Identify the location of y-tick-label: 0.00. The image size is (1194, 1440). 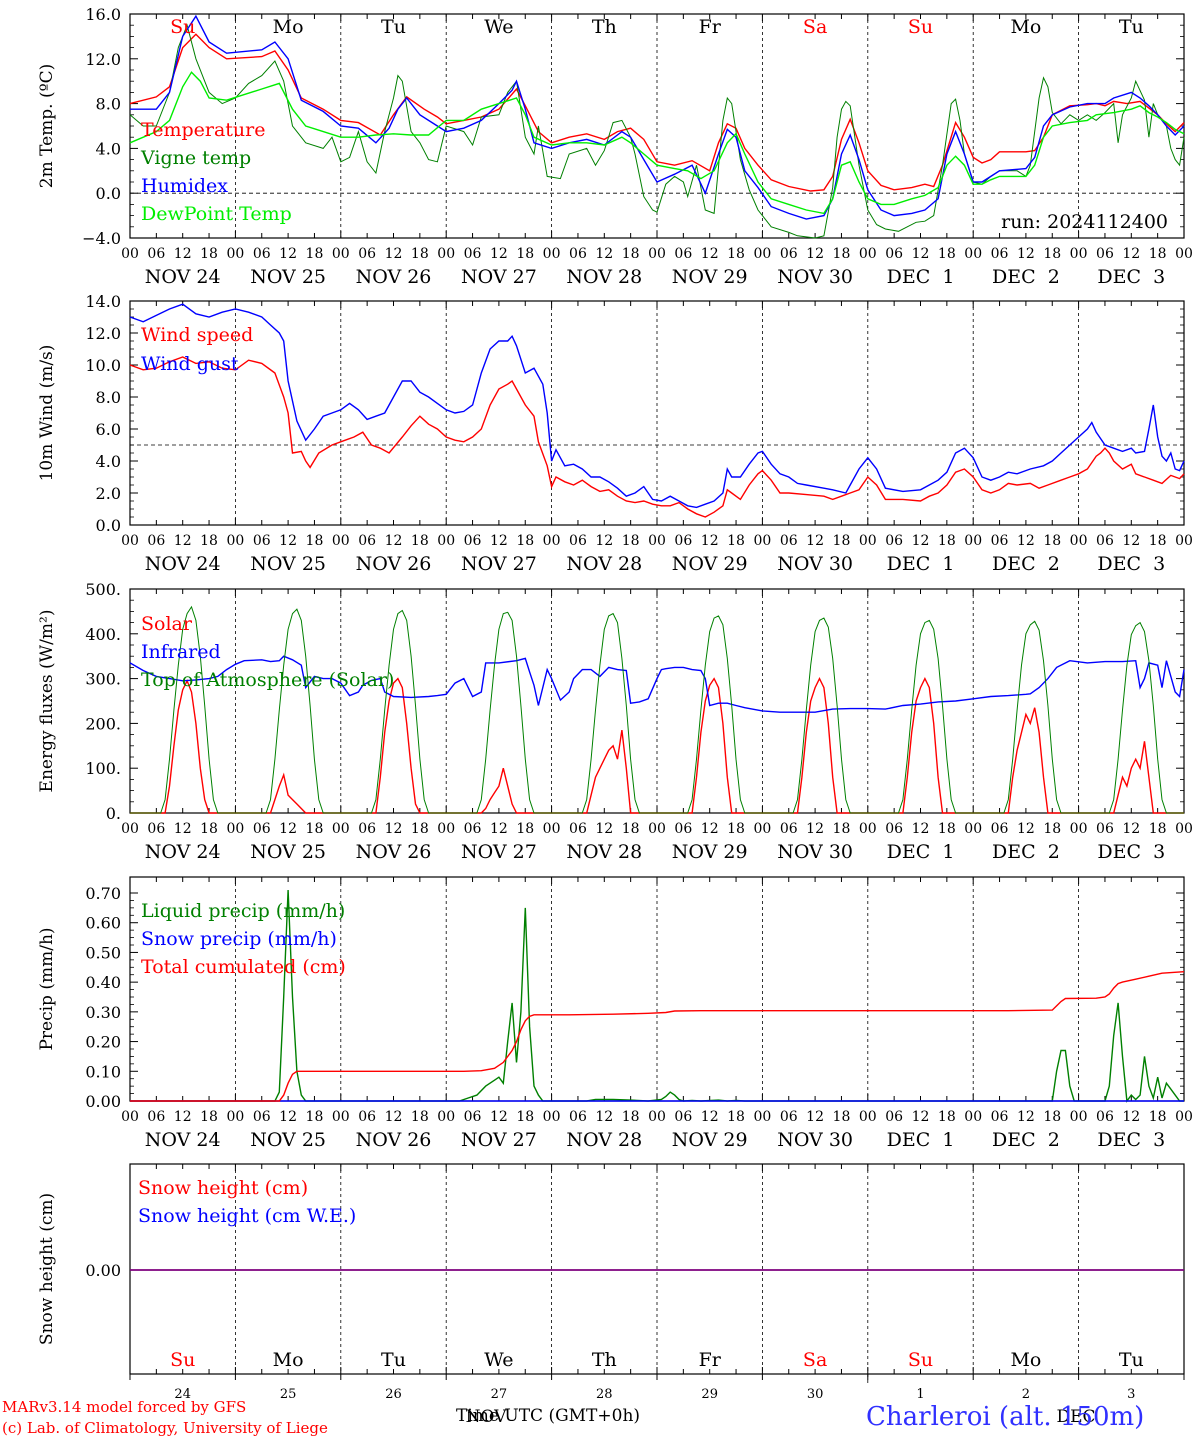
(103, 1101).